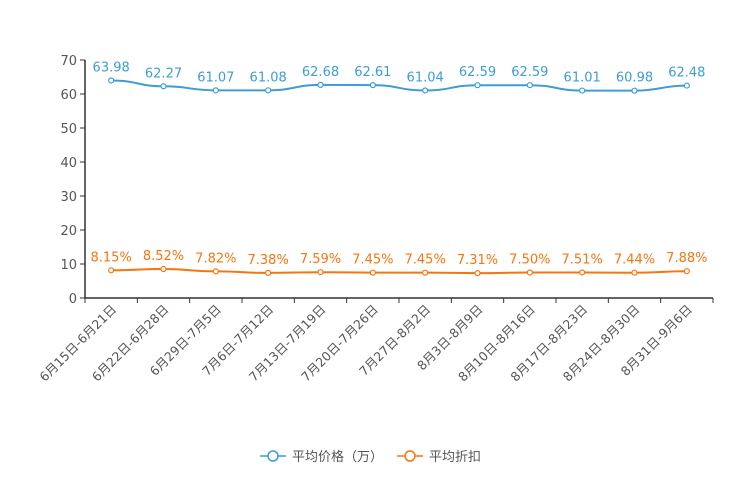 This screenshot has width=744, height=496. I want to click on legend: 平均价格（万） 平均折扣, so click(370, 455).